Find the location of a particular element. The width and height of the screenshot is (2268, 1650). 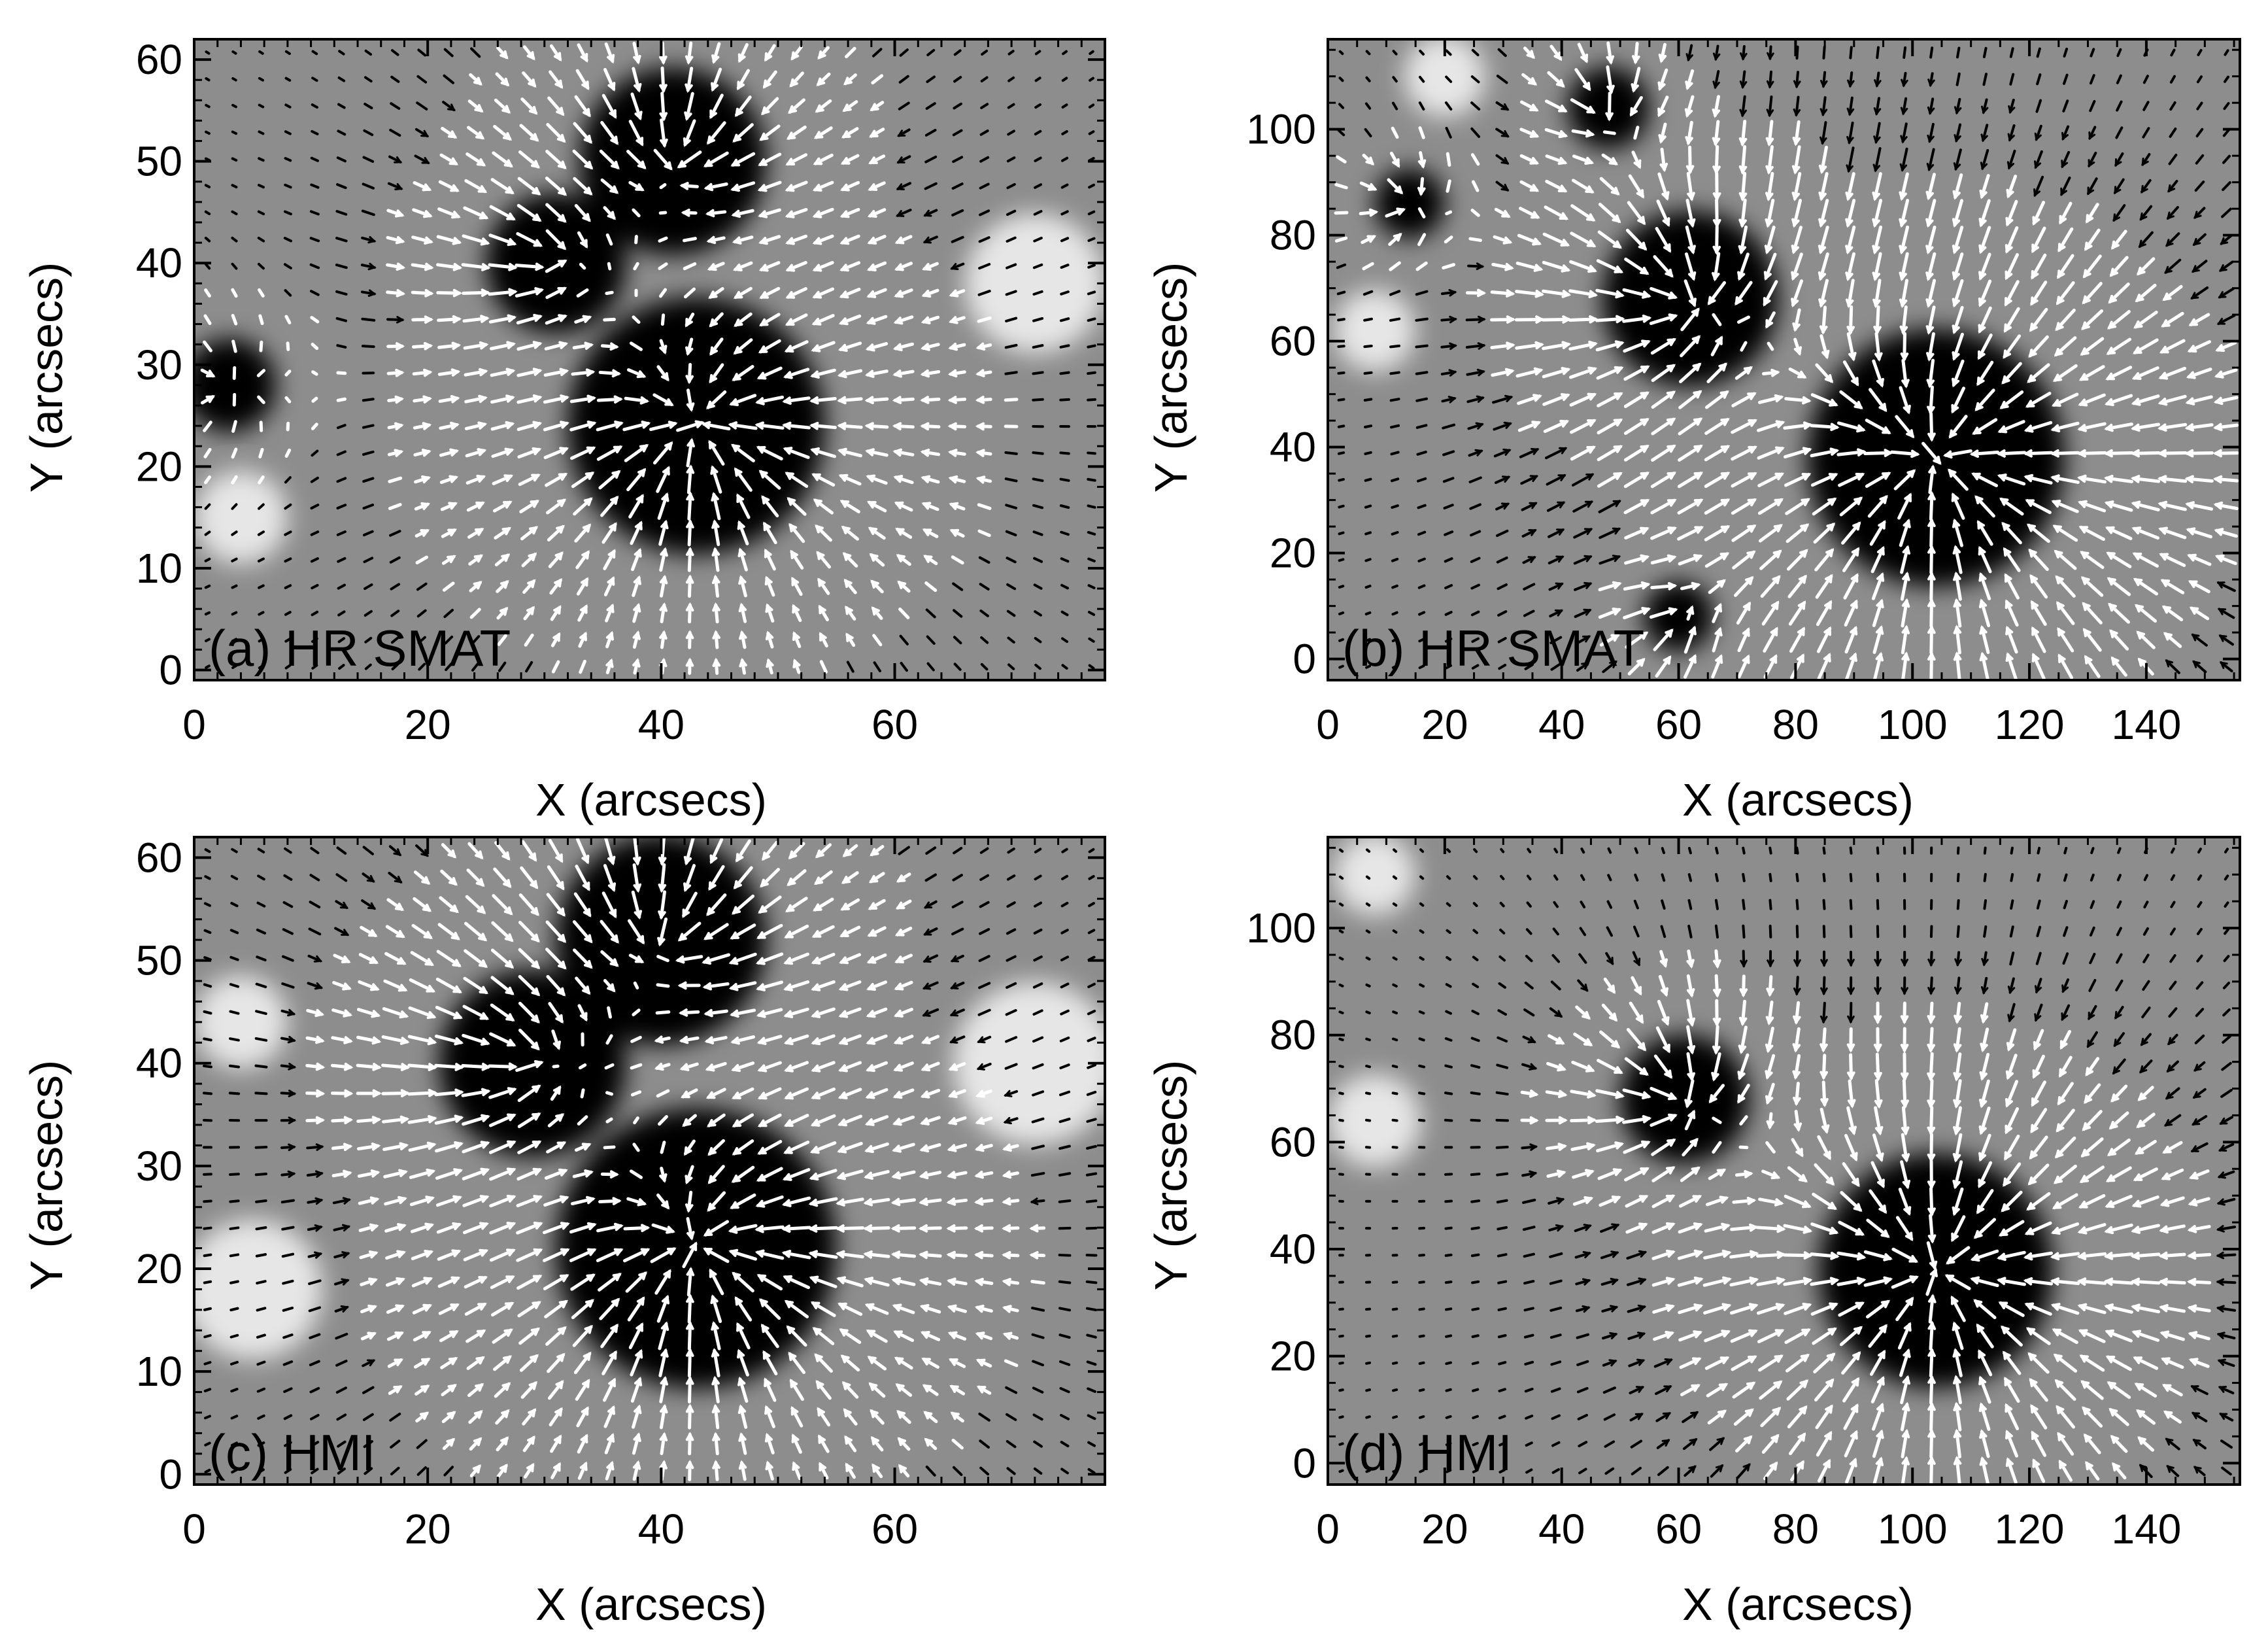

panel-c-xlabel: X (arcsecs) is located at coordinates (651, 1604).